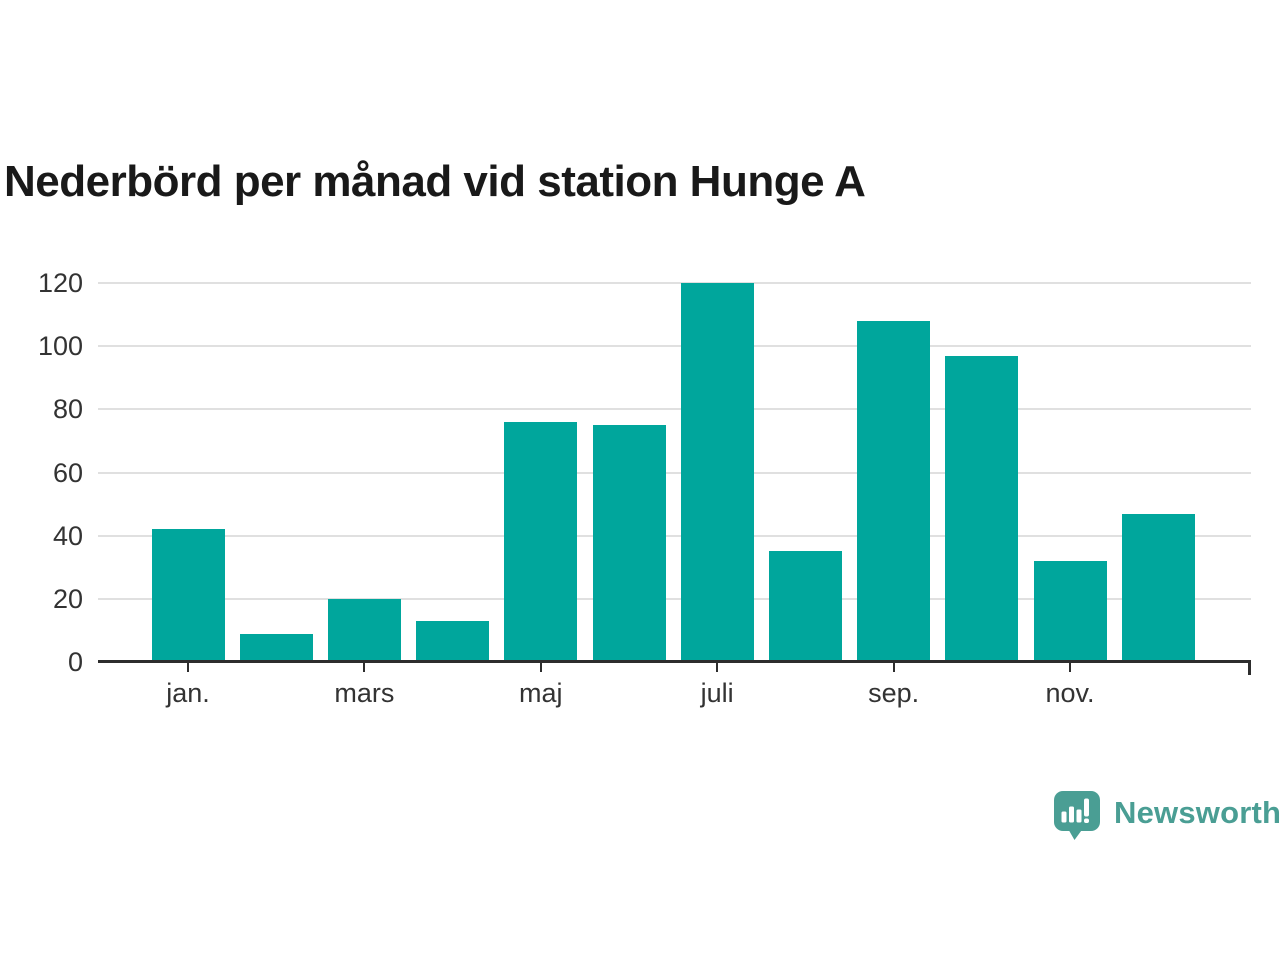  What do you see at coordinates (67, 472) in the screenshot?
I see `y-axis-label-60: 60` at bounding box center [67, 472].